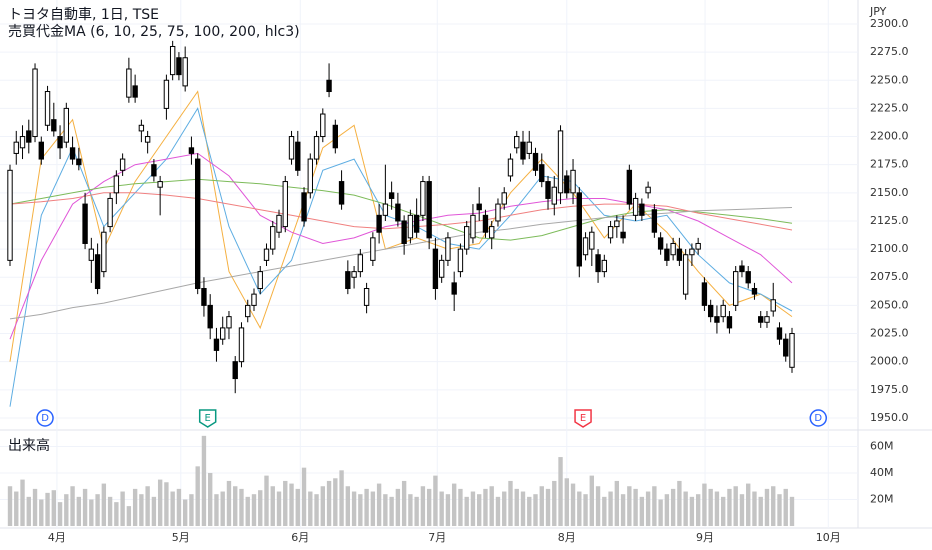 Image resolution: width=932 pixels, height=550 pixels. What do you see at coordinates (583, 418) in the screenshot?
I see `event-label: E` at bounding box center [583, 418].